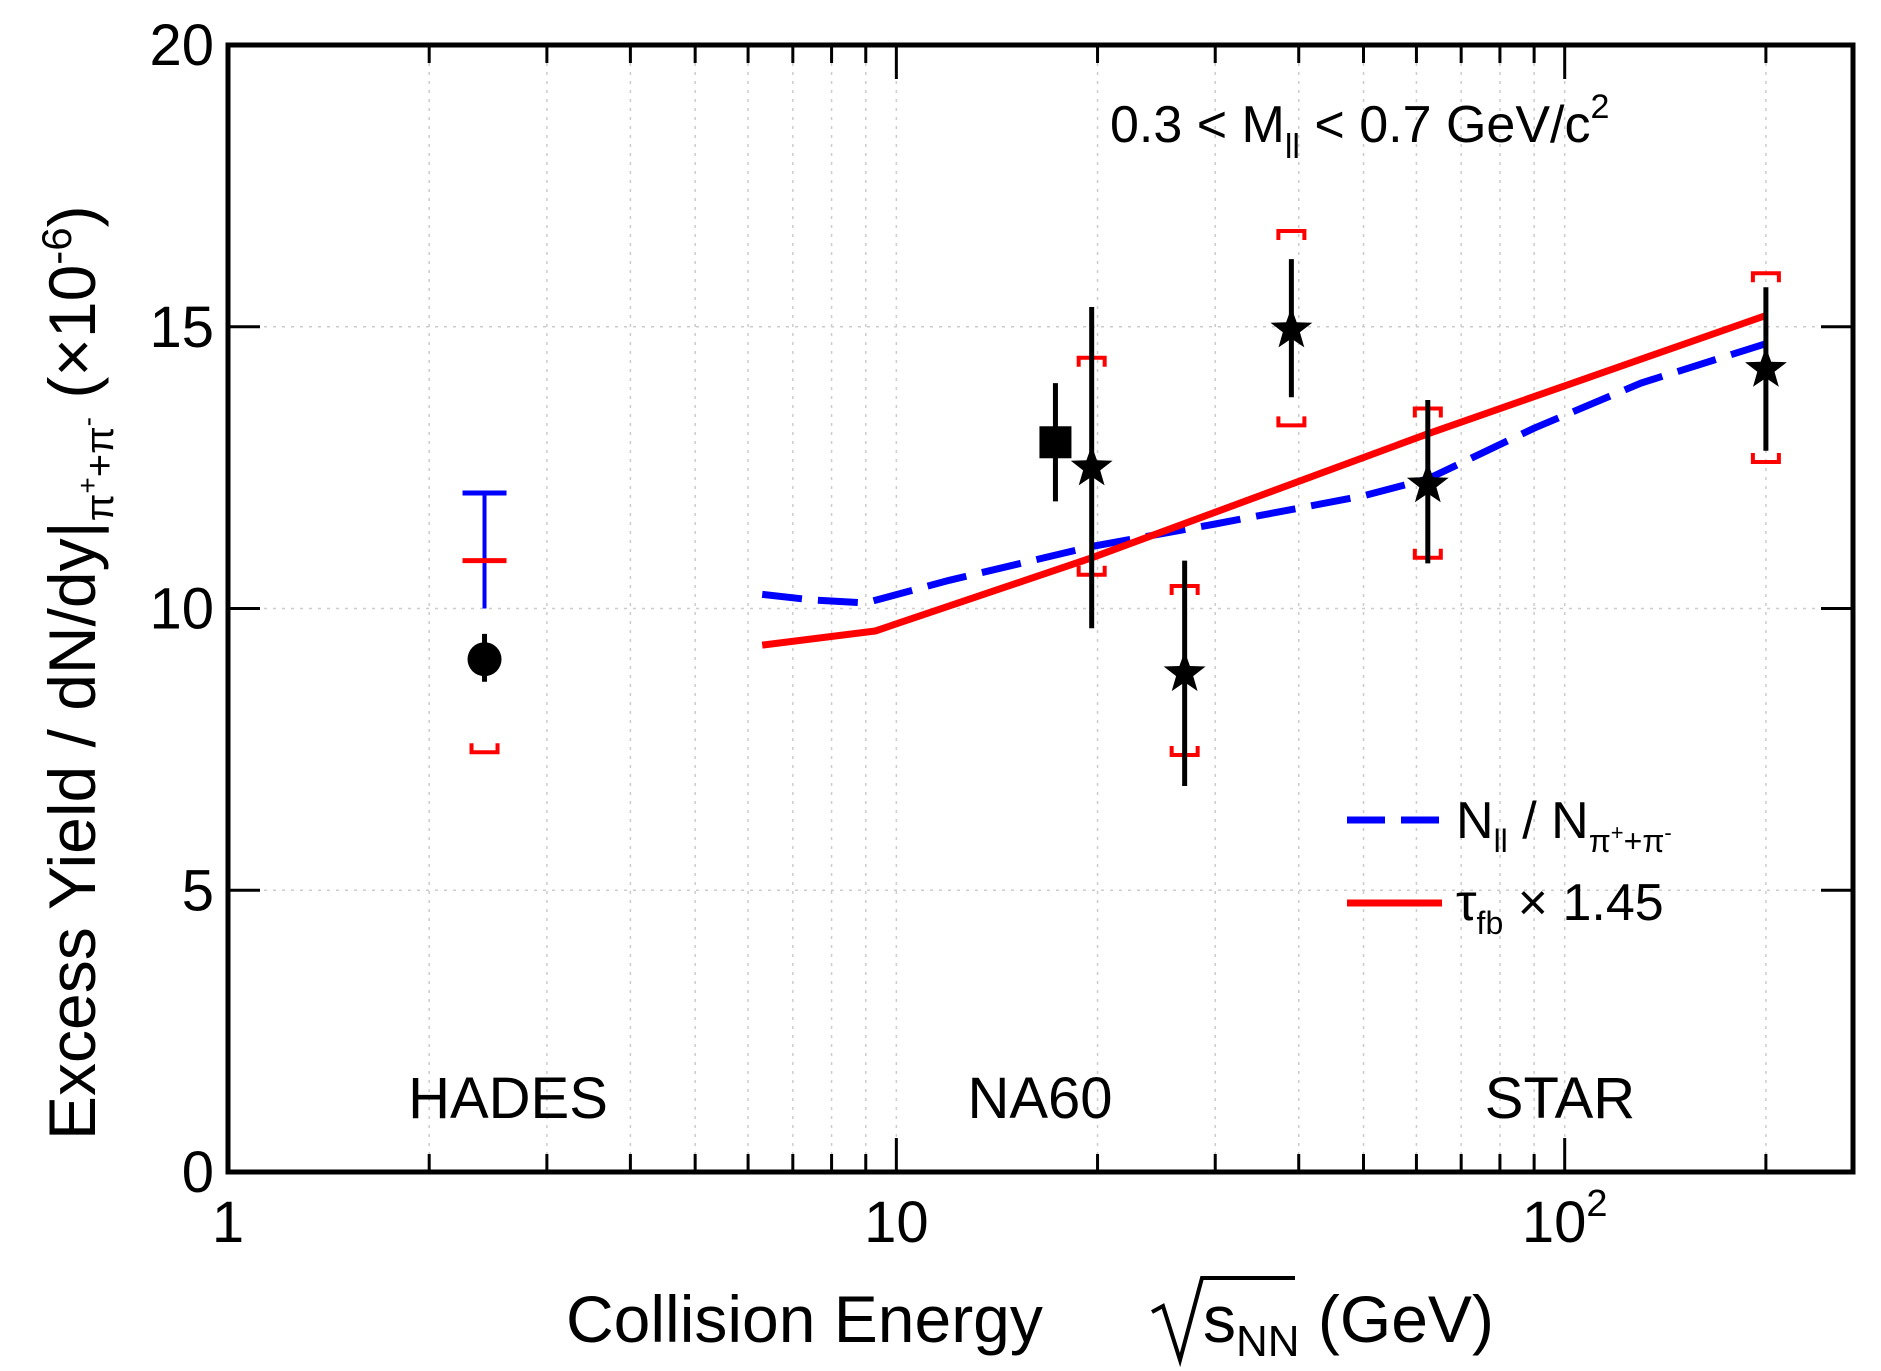 The width and height of the screenshot is (1881, 1371). Describe the element at coordinates (1560, 1098) in the screenshot. I see `region-label-star: STAR` at that location.